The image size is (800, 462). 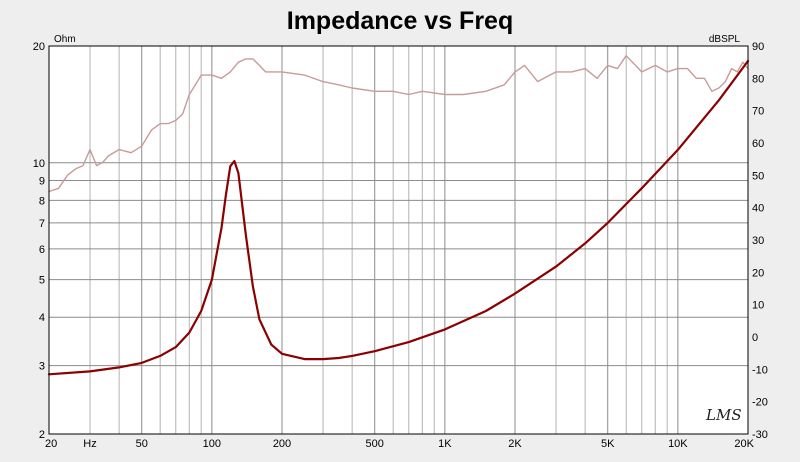 I want to click on x-tick-label: 200, so click(x=282, y=444).